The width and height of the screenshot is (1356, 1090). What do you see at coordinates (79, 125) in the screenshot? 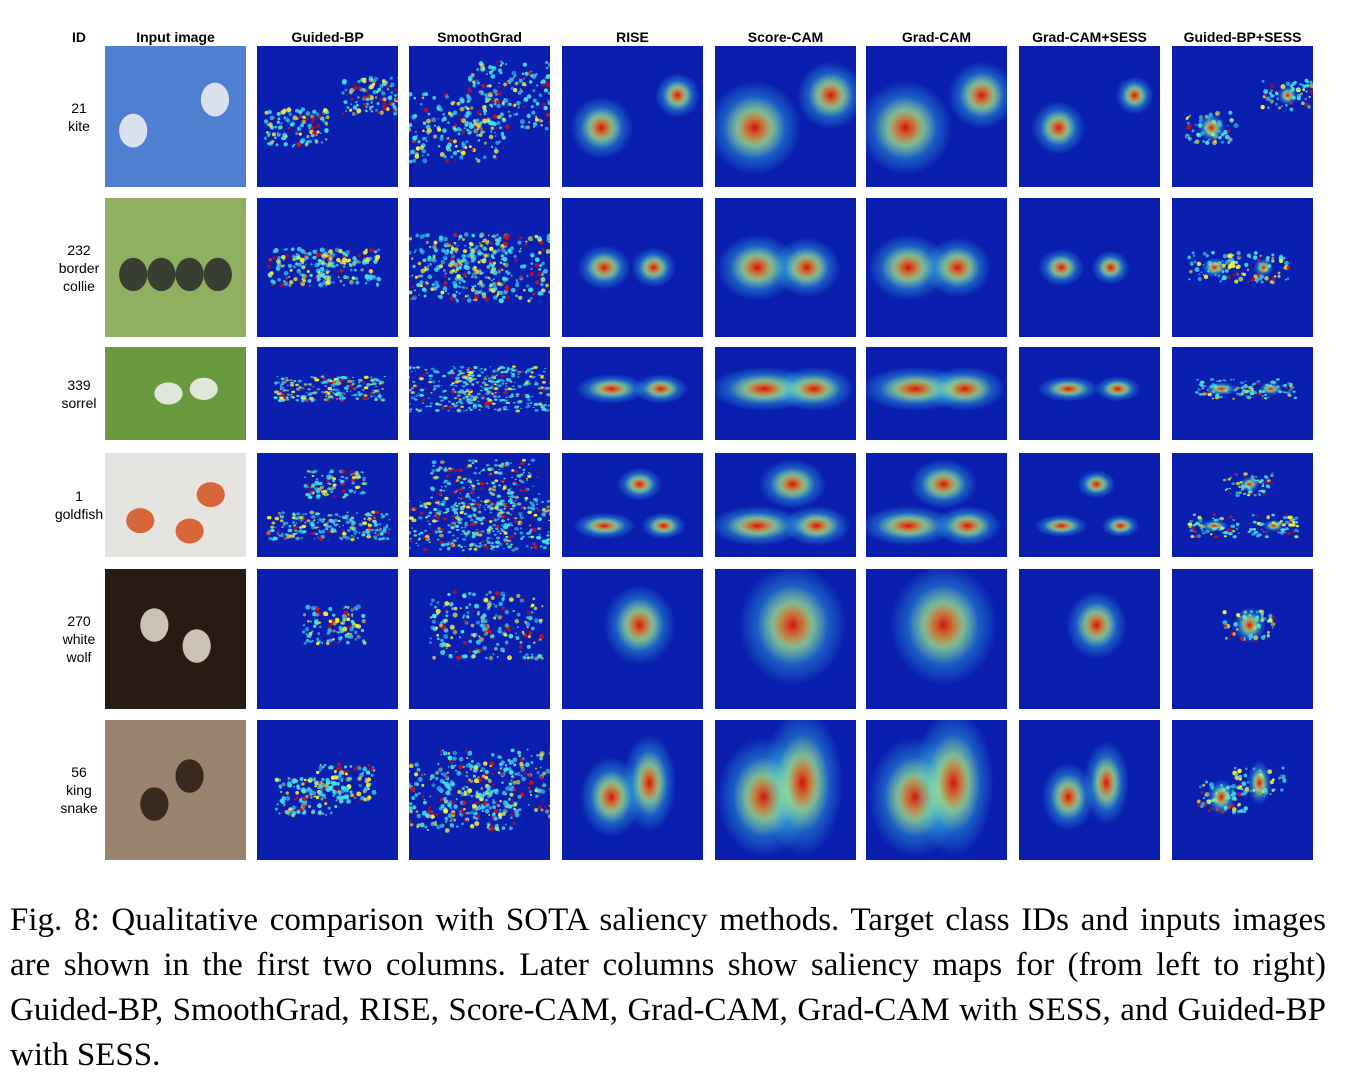
I see `class-name-line: kite` at bounding box center [79, 125].